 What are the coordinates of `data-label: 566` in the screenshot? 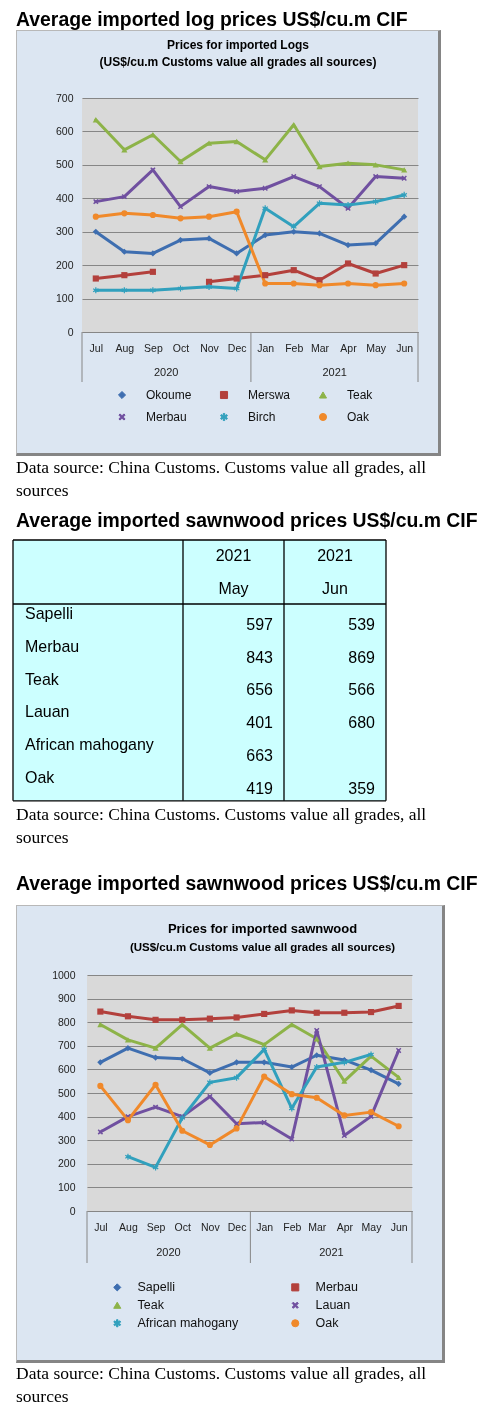 It's located at (362, 690).